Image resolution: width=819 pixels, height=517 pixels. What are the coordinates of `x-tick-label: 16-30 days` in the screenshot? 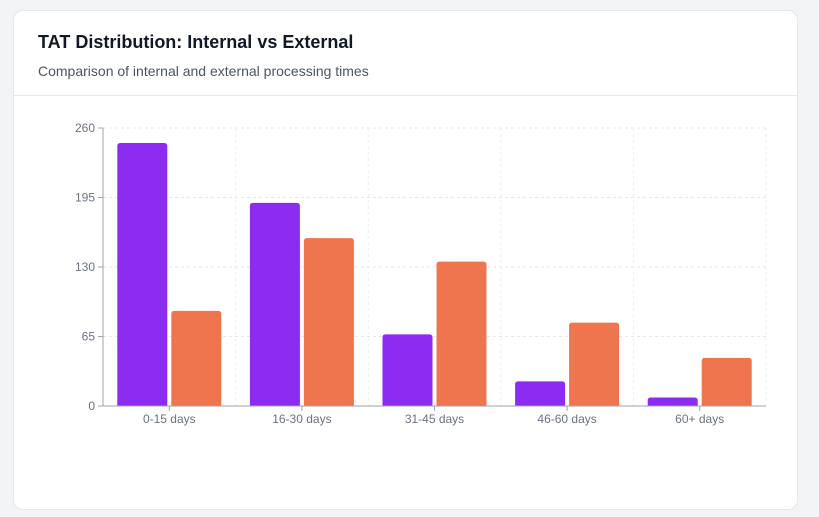 It's located at (301, 419).